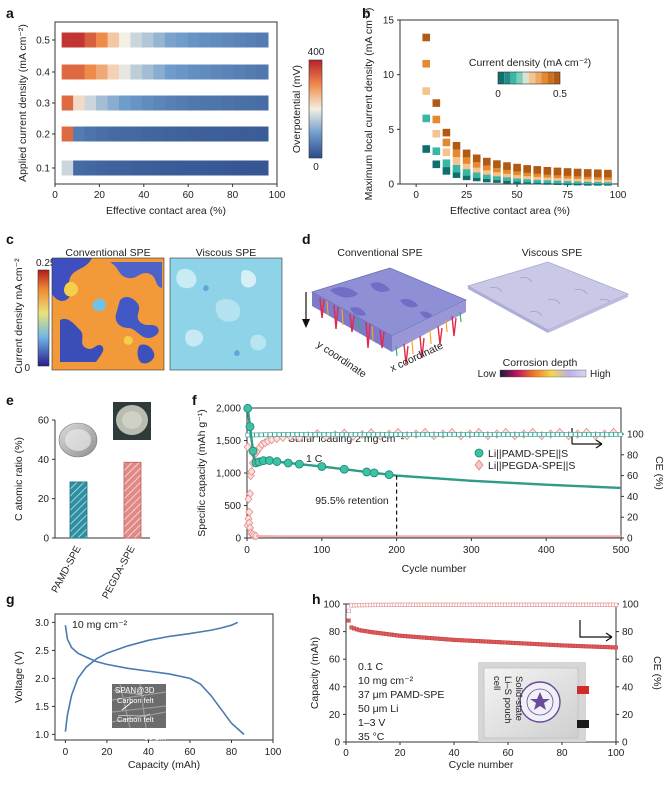  Describe the element at coordinates (635, 435) in the screenshot. I see `y2-tick-label: 100` at that location.